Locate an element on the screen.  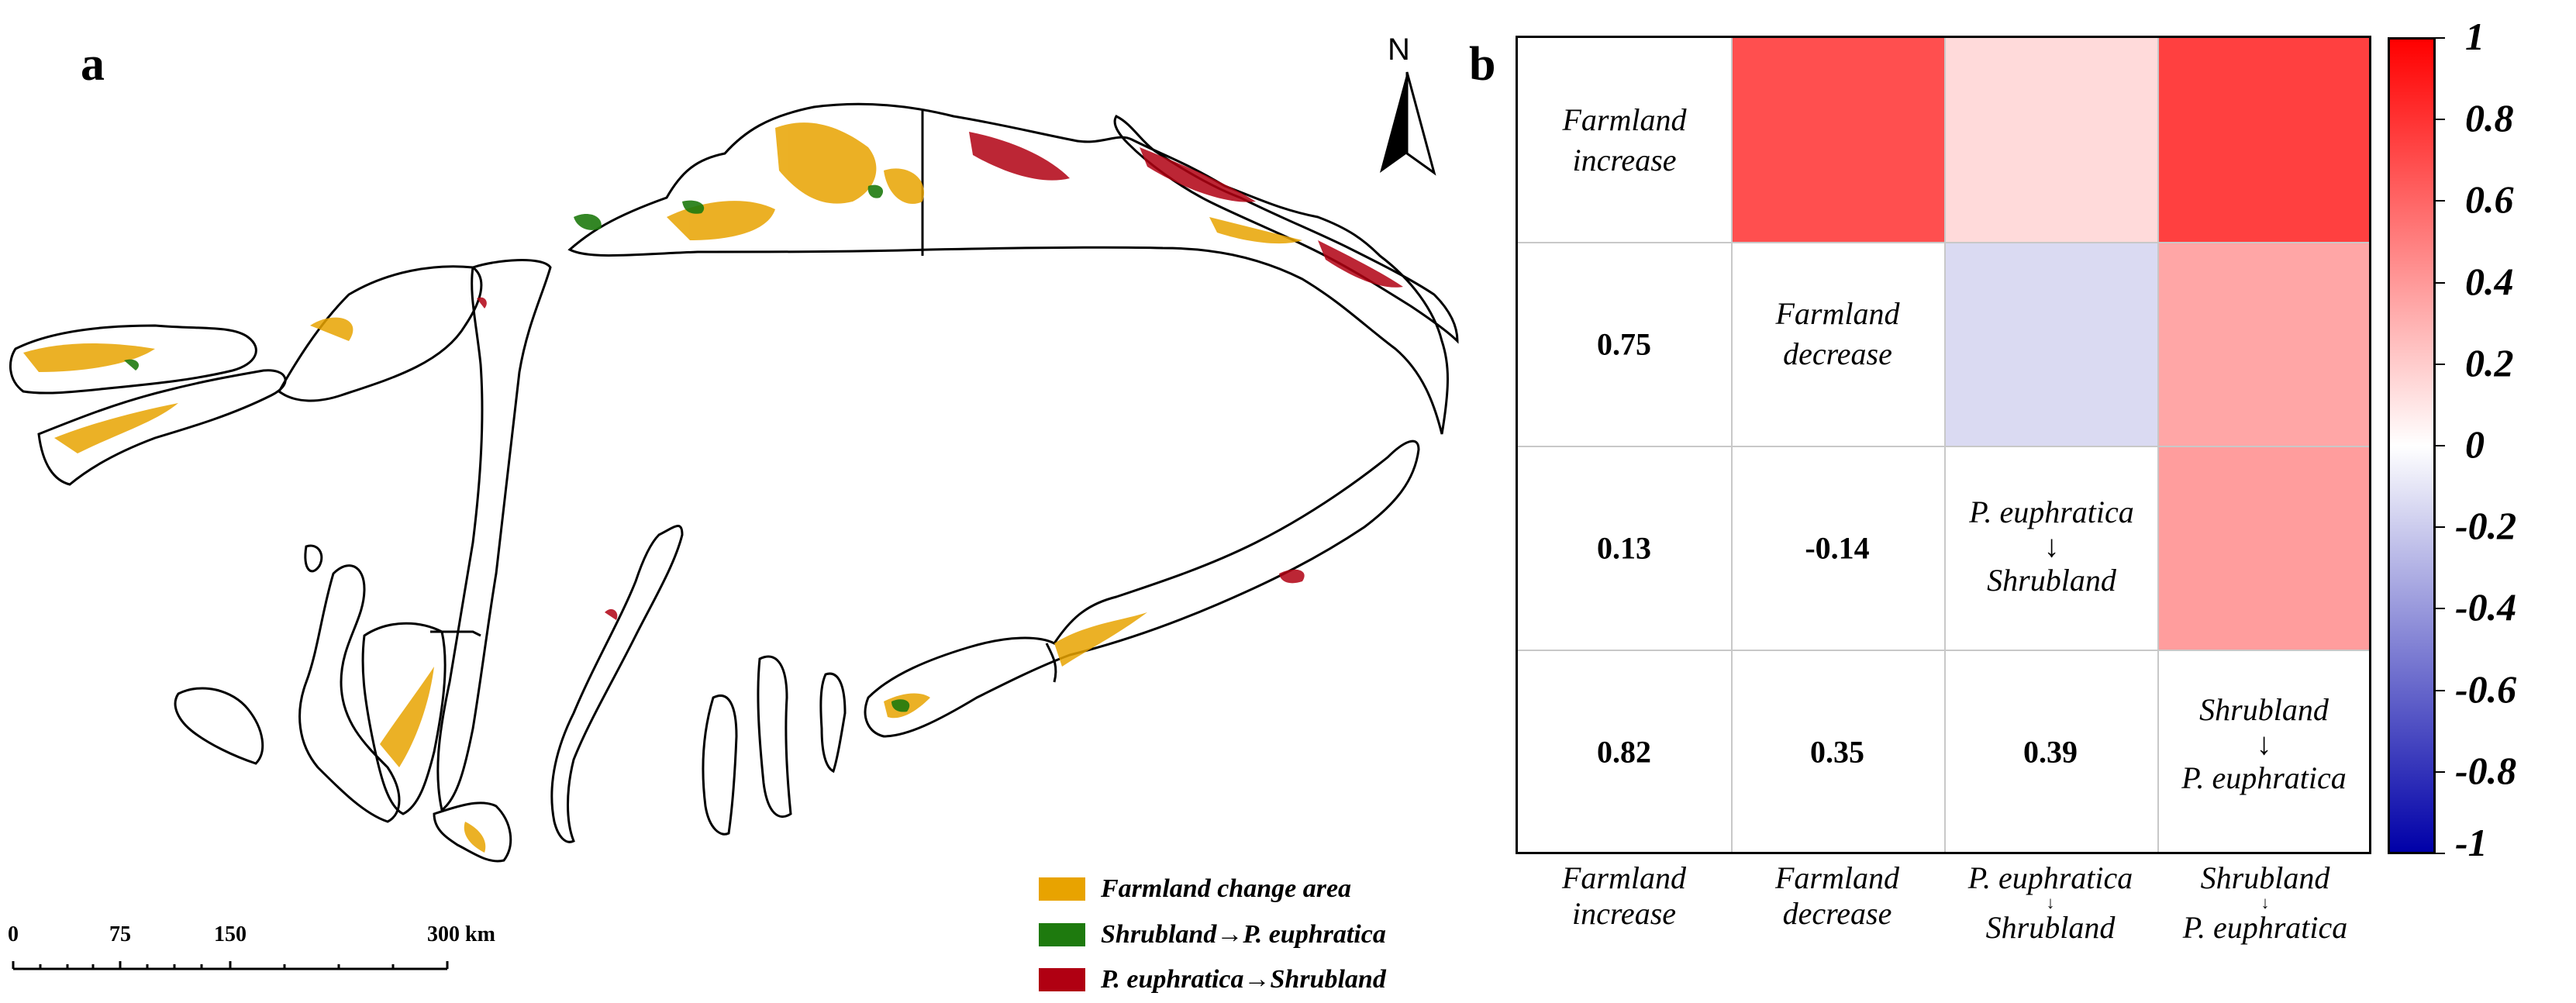
scale-tick-0: 0 is located at coordinates (13, 934).